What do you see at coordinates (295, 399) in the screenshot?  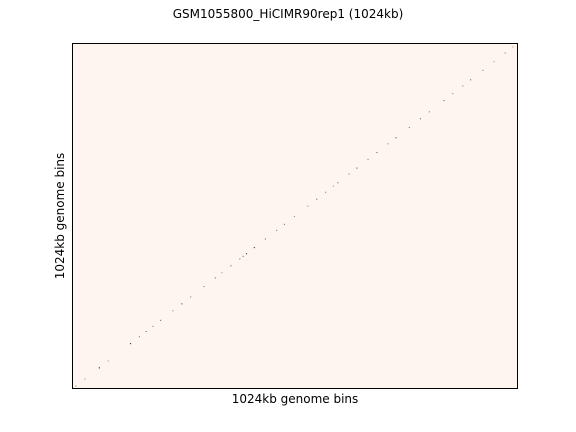 I see `x-axis-label: 1024kb genome bins` at bounding box center [295, 399].